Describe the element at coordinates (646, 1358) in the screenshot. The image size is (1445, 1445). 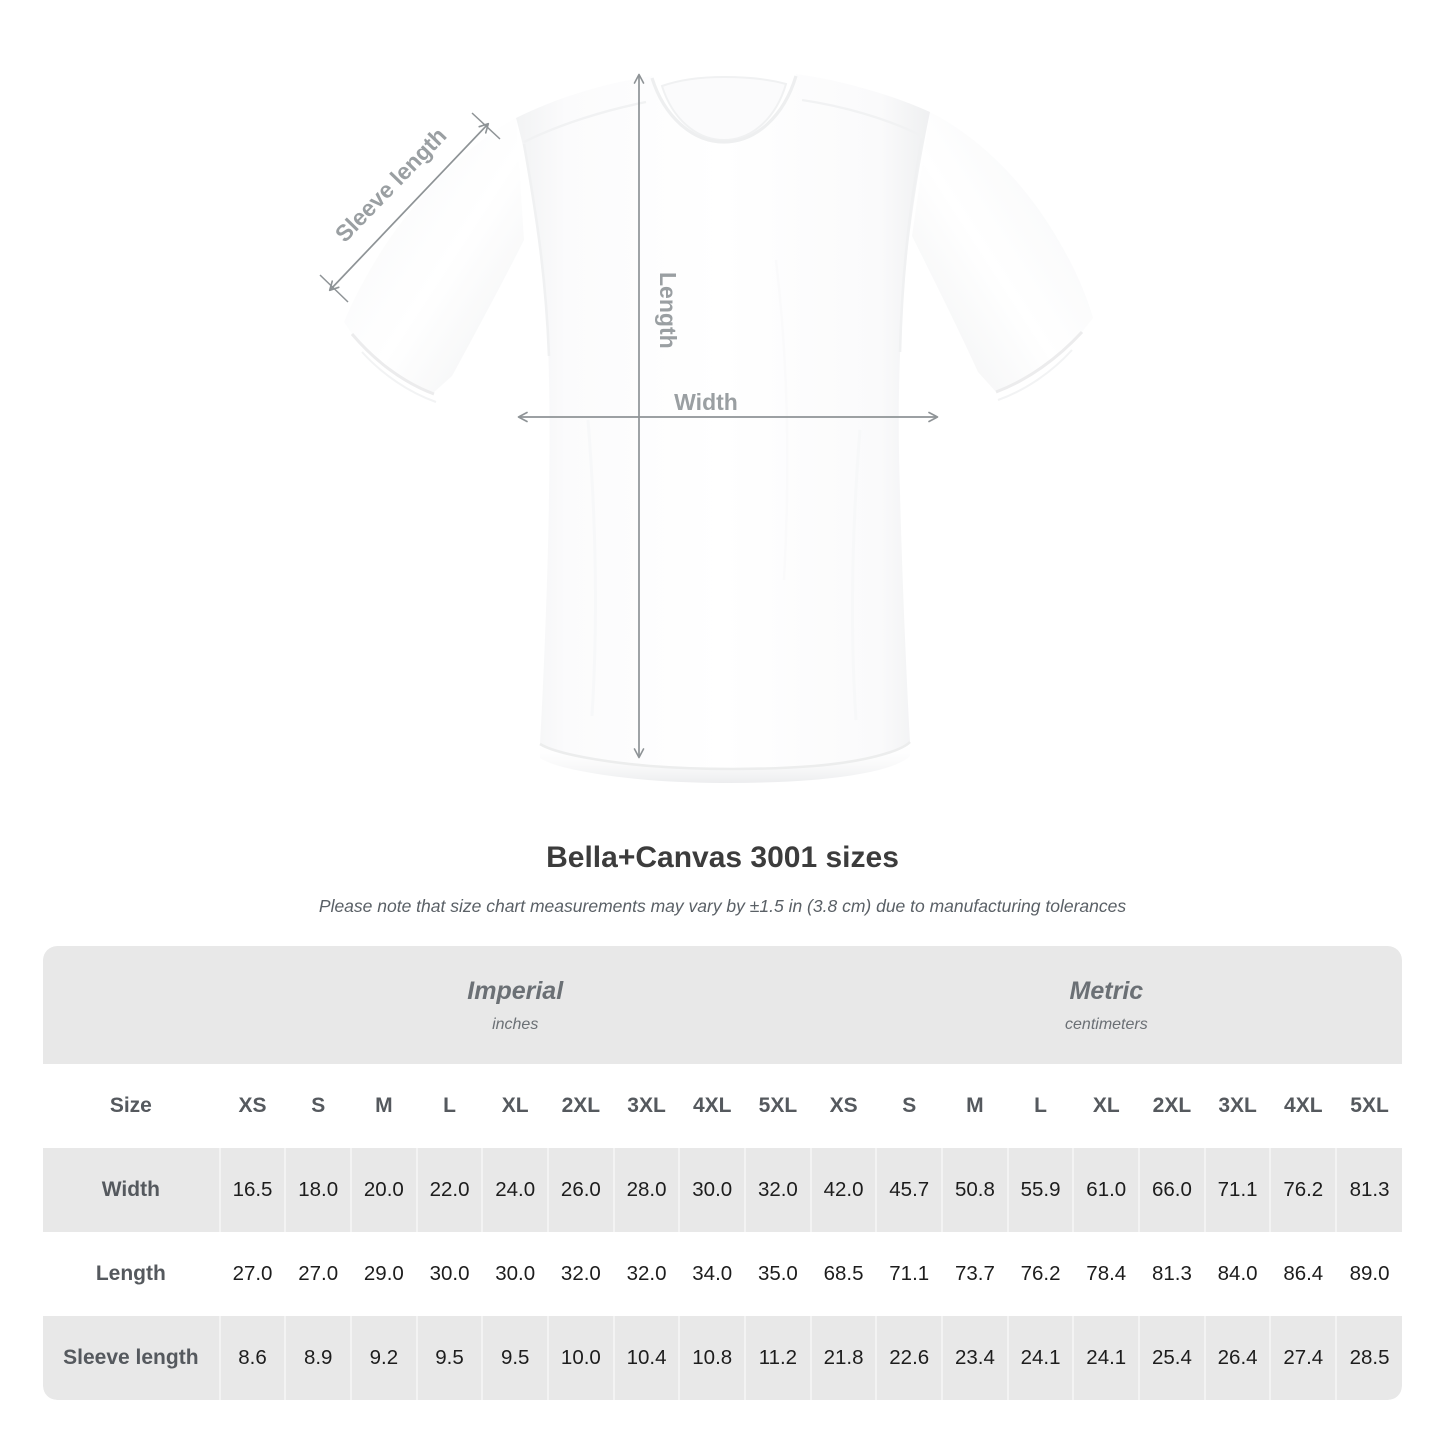
I see `measurement-cell: 10.4` at that location.